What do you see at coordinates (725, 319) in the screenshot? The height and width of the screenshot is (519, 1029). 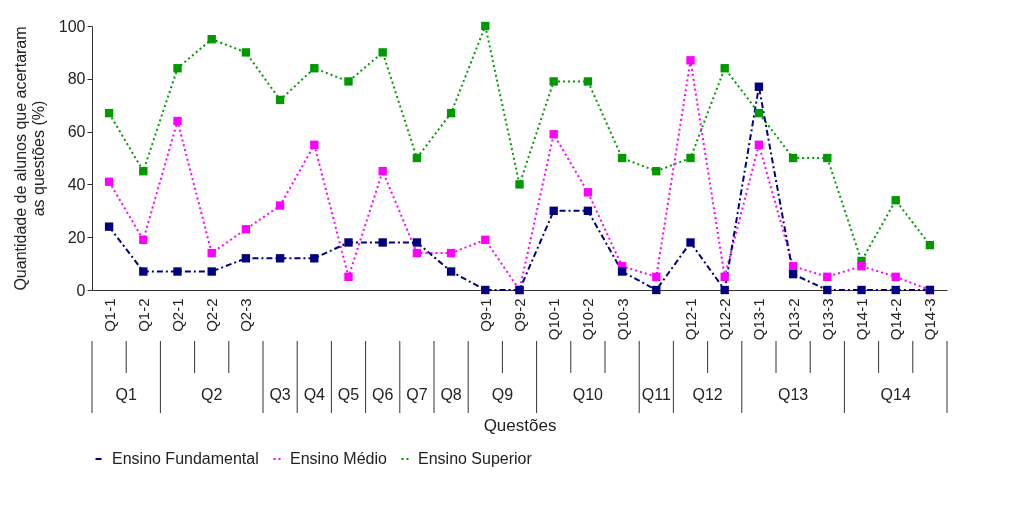 I see `x-tick-label: Q12-2` at bounding box center [725, 319].